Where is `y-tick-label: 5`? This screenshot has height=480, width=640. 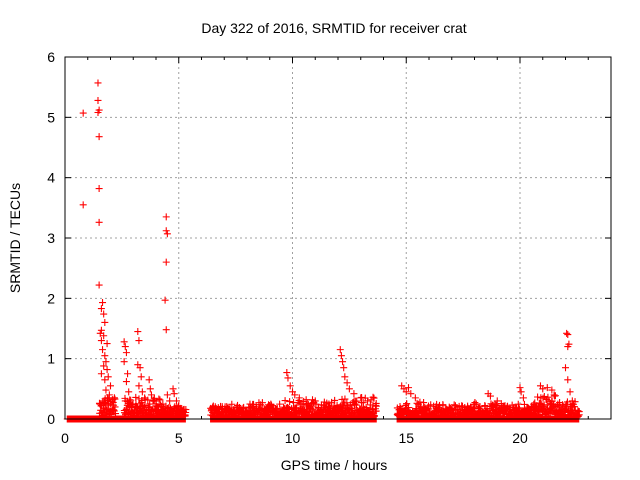
y-tick-label: 5 is located at coordinates (51, 117).